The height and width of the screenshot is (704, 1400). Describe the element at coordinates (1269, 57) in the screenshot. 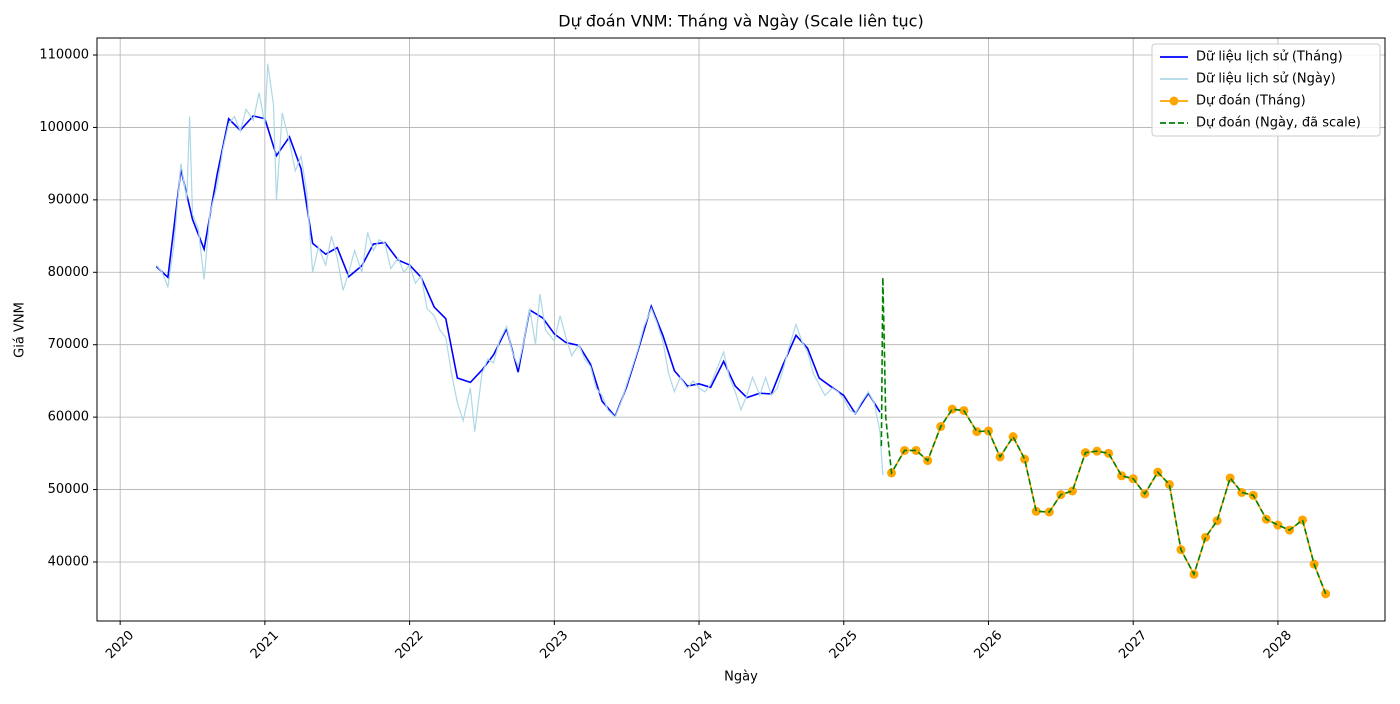

I see `legend-label: Dữ liệu lịch sử (Tháng)` at that location.